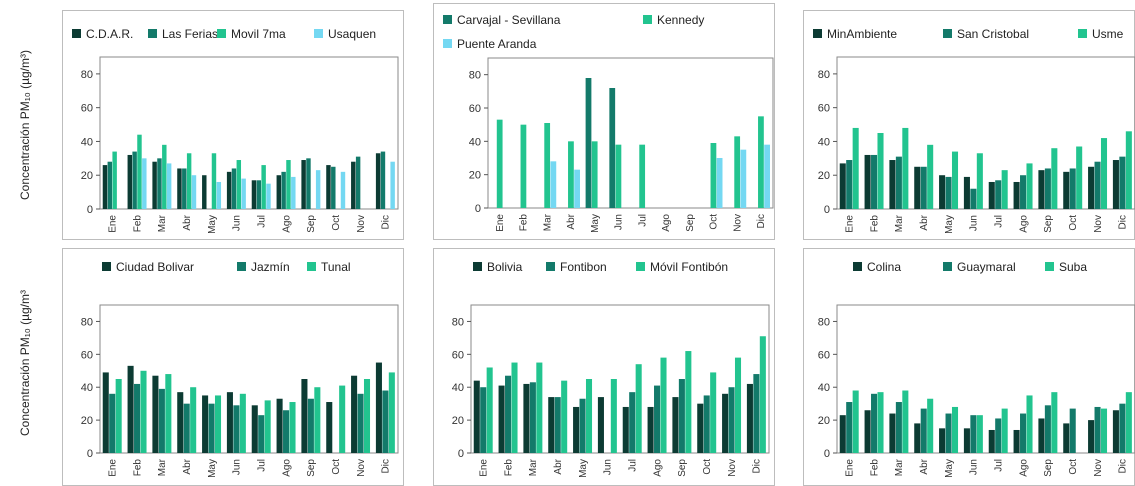 The width and height of the screenshot is (1135, 486). Describe the element at coordinates (974, 467) in the screenshot. I see `x-tick-label: Jun` at that location.